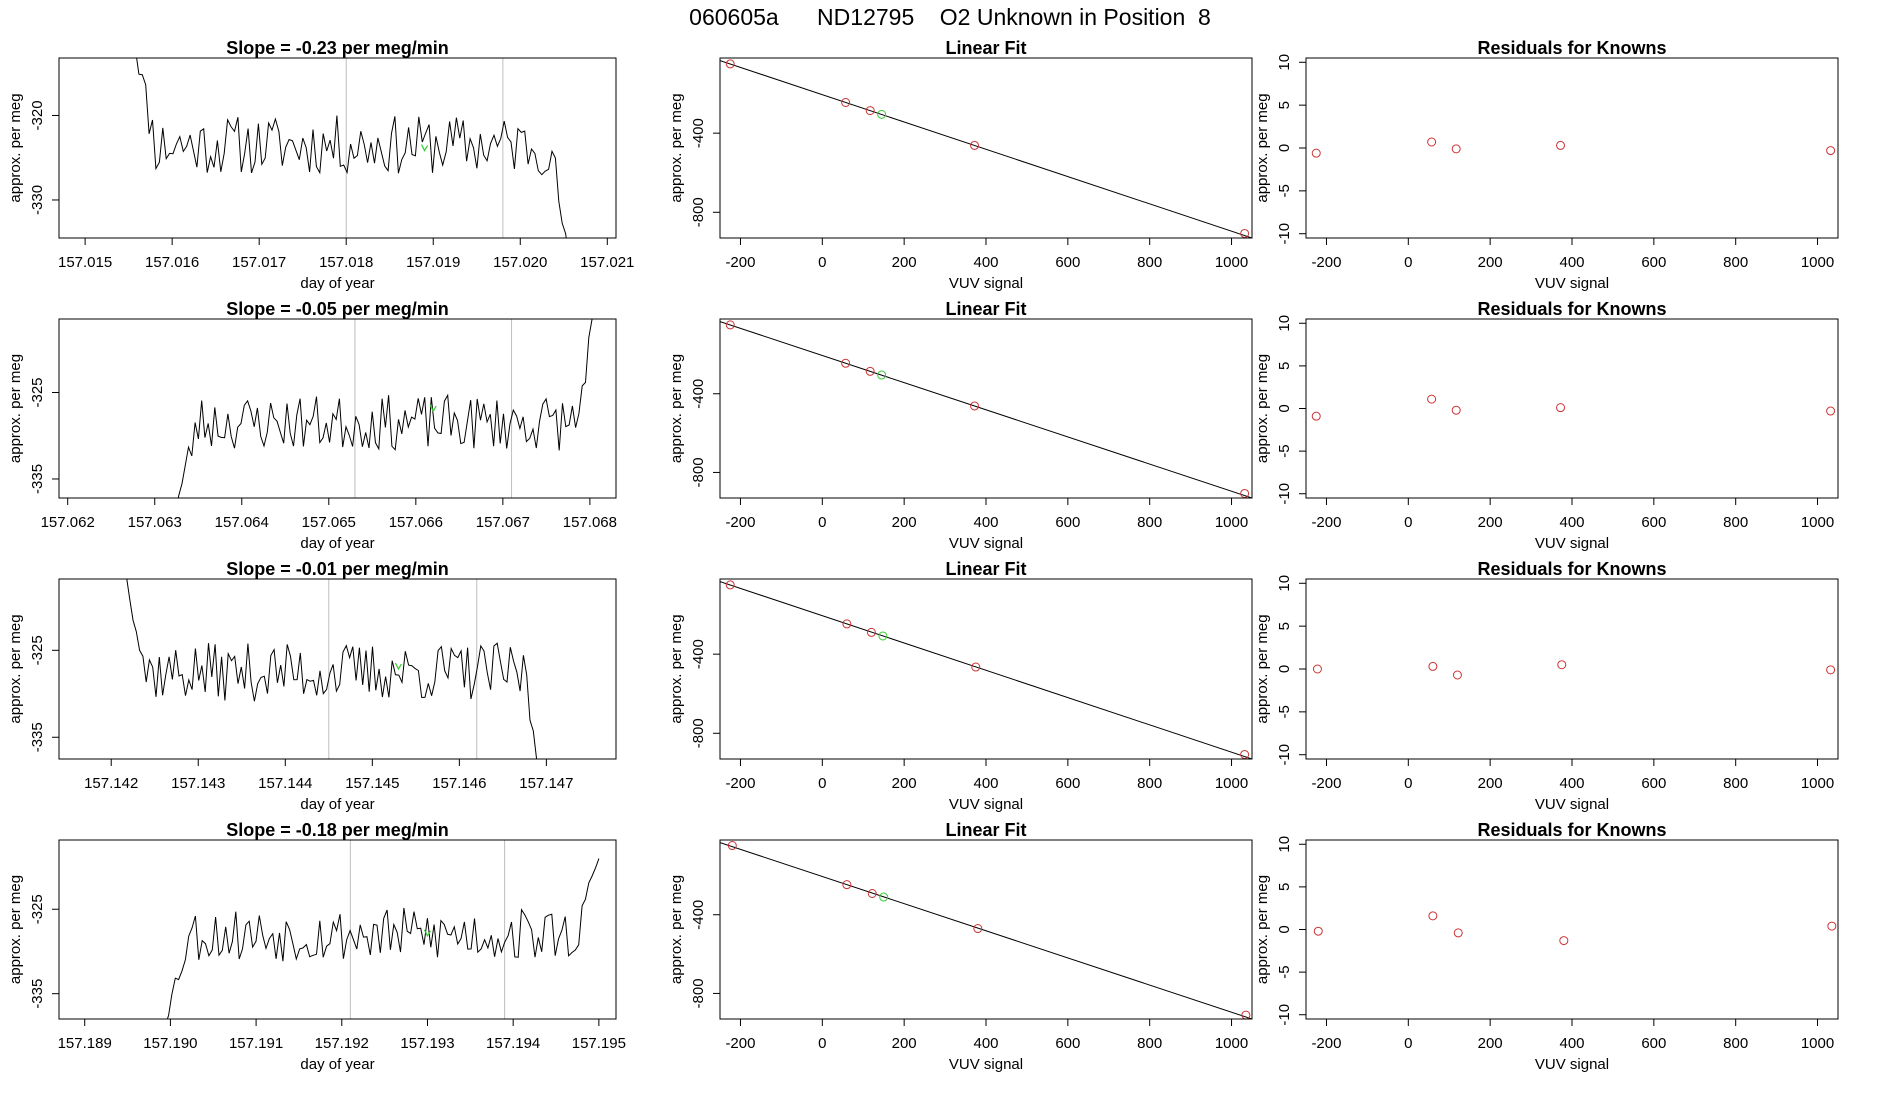 Image resolution: width=1900 pixels, height=1100 pixels. What do you see at coordinates (85, 1043) in the screenshot?
I see `x-tick-label: 157.189` at bounding box center [85, 1043].